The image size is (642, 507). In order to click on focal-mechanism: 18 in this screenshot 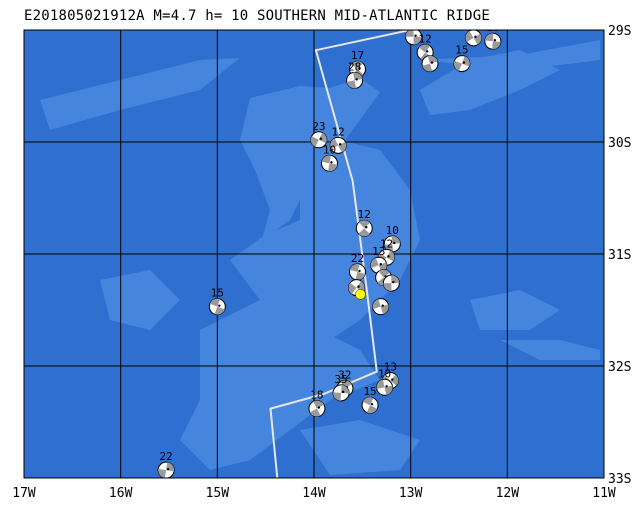, I will do `click(317, 403)`.